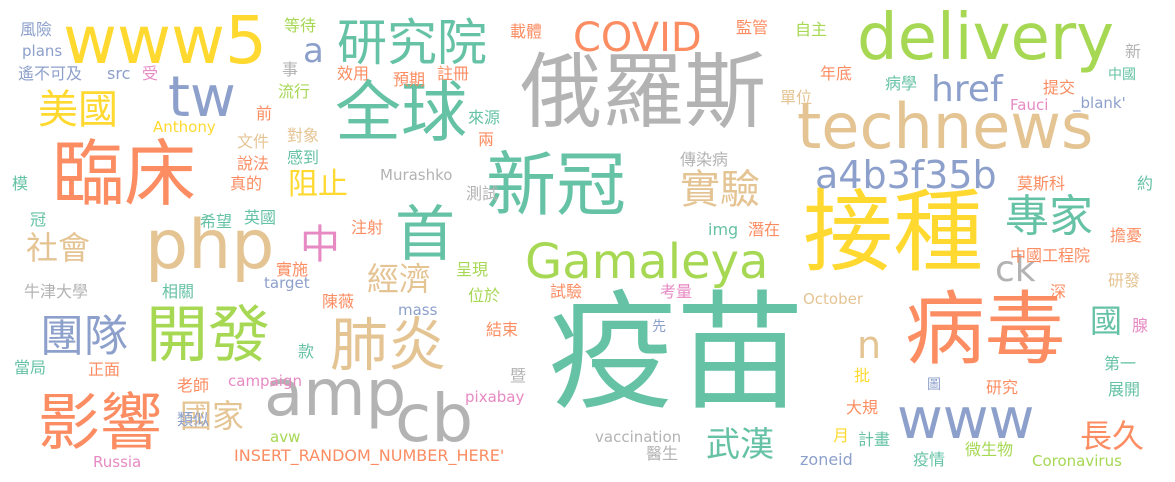 The image size is (1175, 482). I want to click on word-epidemic: 流行, so click(294, 91).